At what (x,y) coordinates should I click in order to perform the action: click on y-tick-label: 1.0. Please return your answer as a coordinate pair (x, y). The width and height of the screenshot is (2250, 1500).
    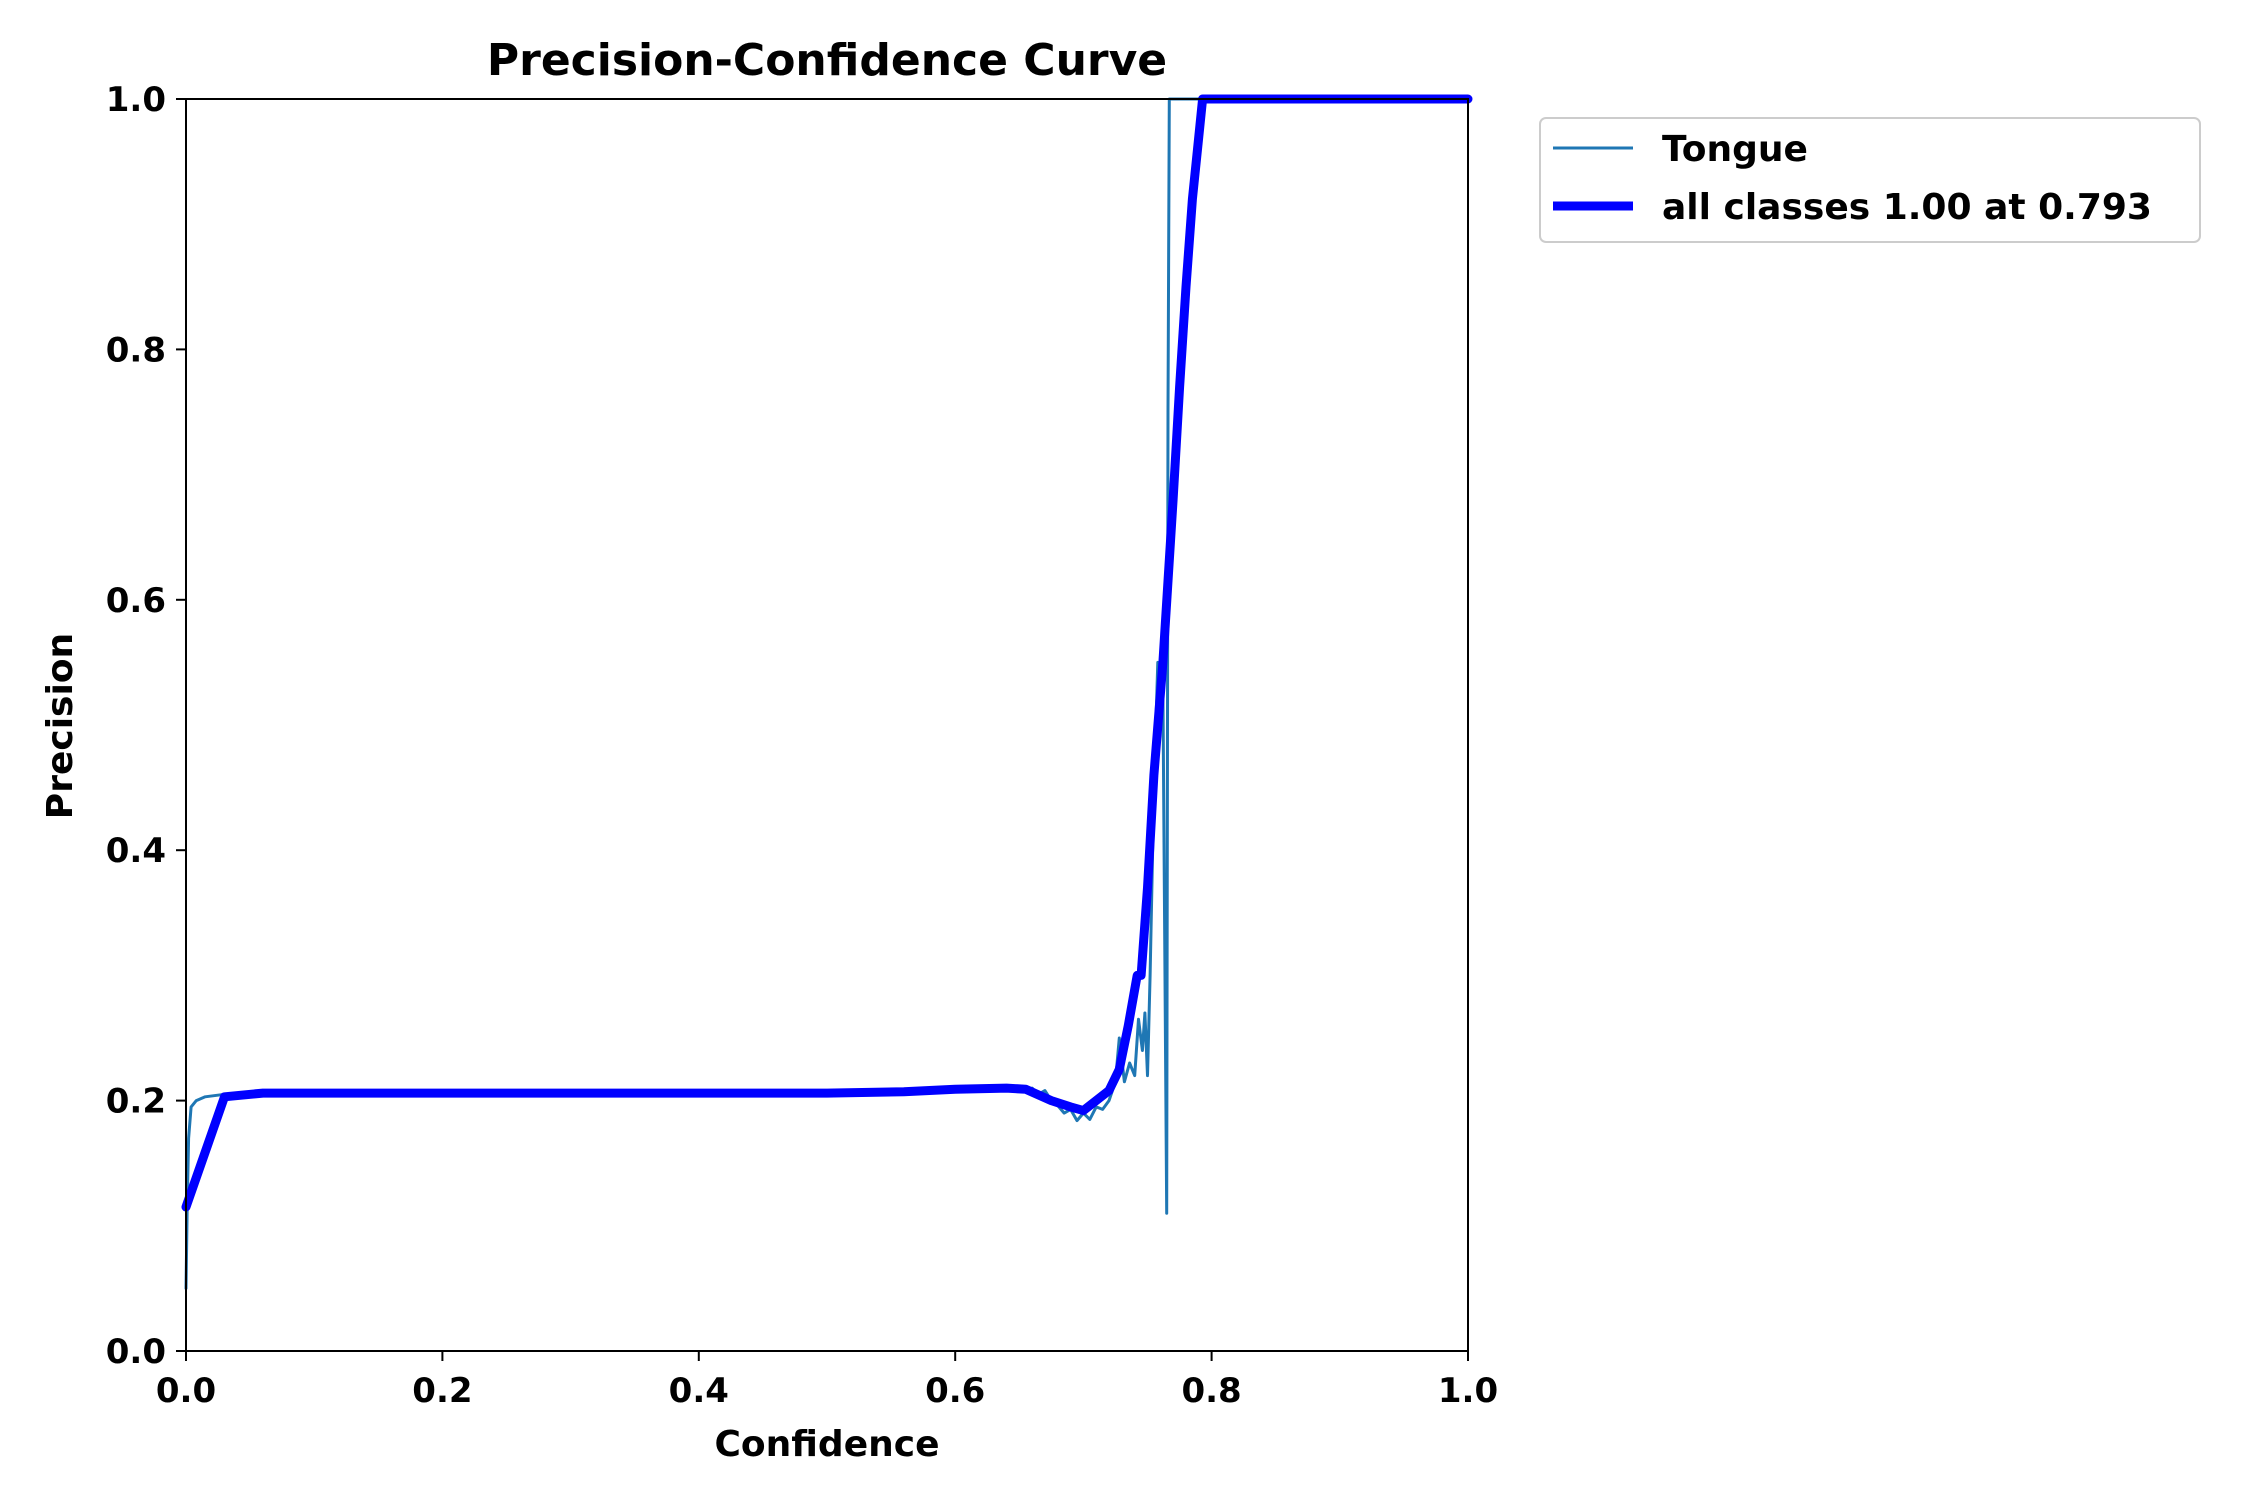
    Looking at the image, I should click on (136, 100).